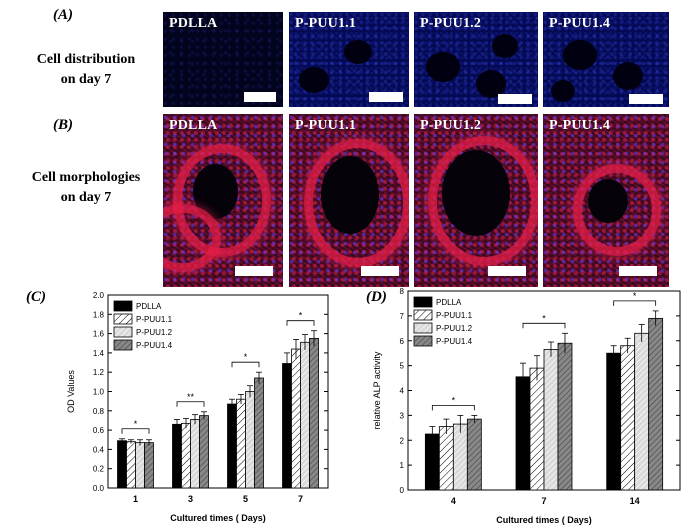 The image size is (699, 531). I want to click on y-tick-label: 0.8, so click(99, 411).